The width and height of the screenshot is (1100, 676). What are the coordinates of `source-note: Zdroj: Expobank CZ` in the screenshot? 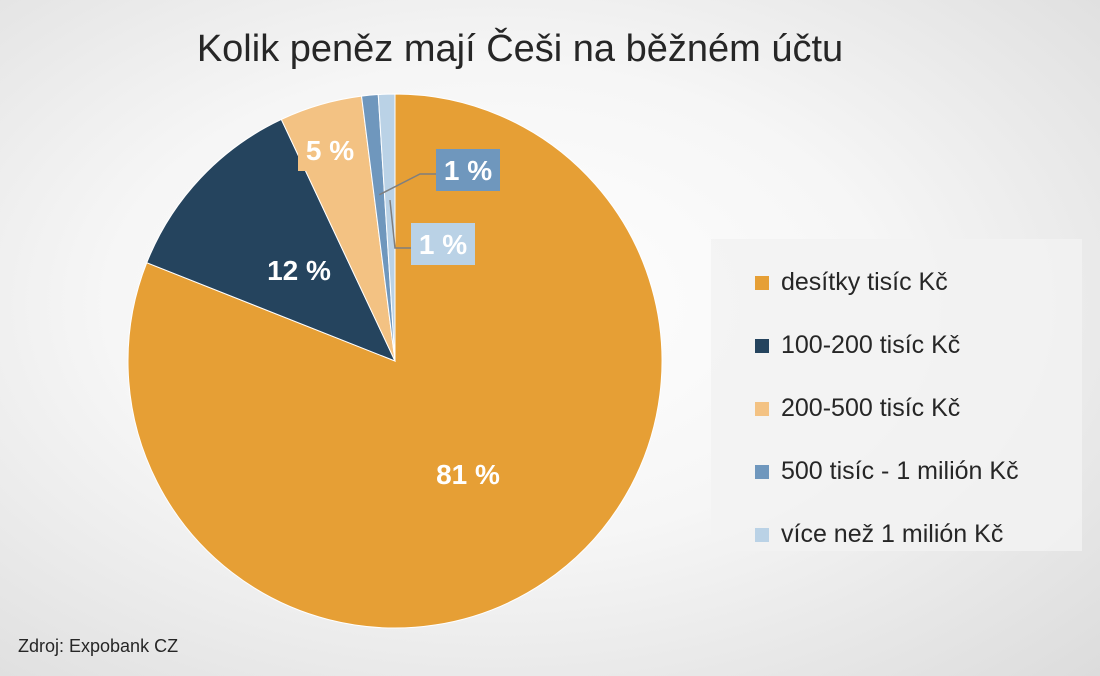 It's located at (98, 646).